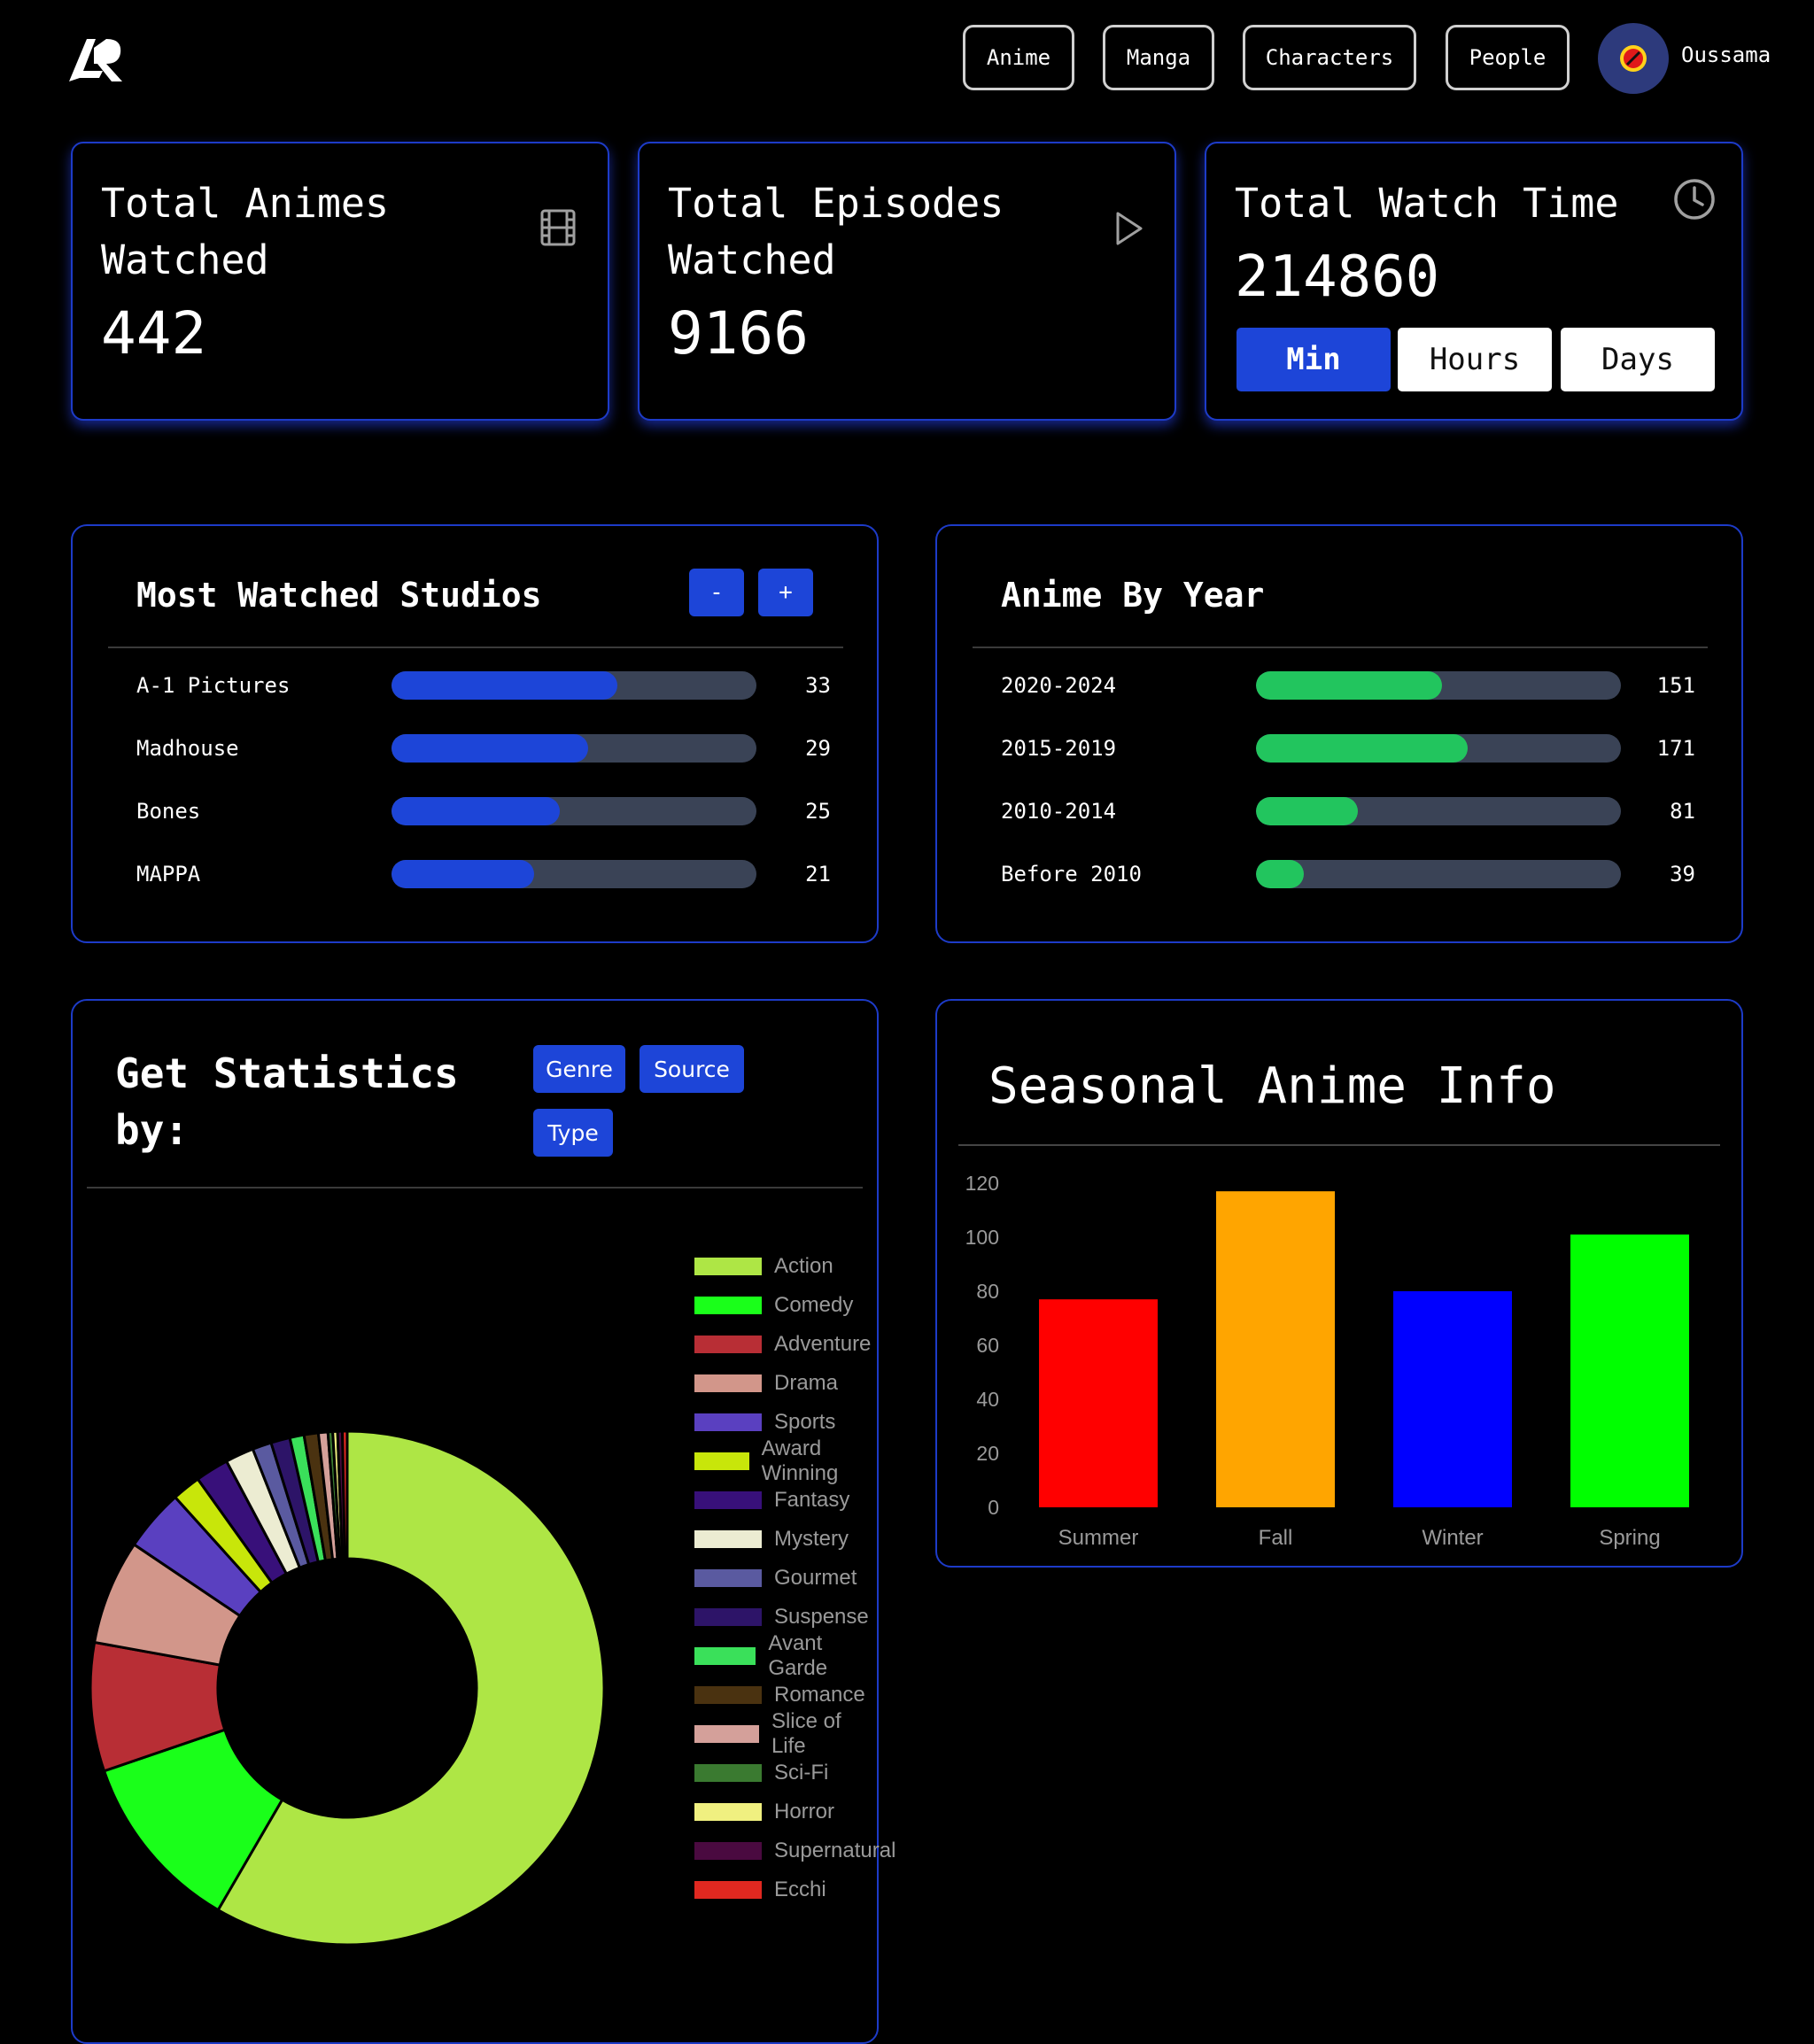 The image size is (1814, 2044). I want to click on legend-item: Sci-Fi, so click(761, 1773).